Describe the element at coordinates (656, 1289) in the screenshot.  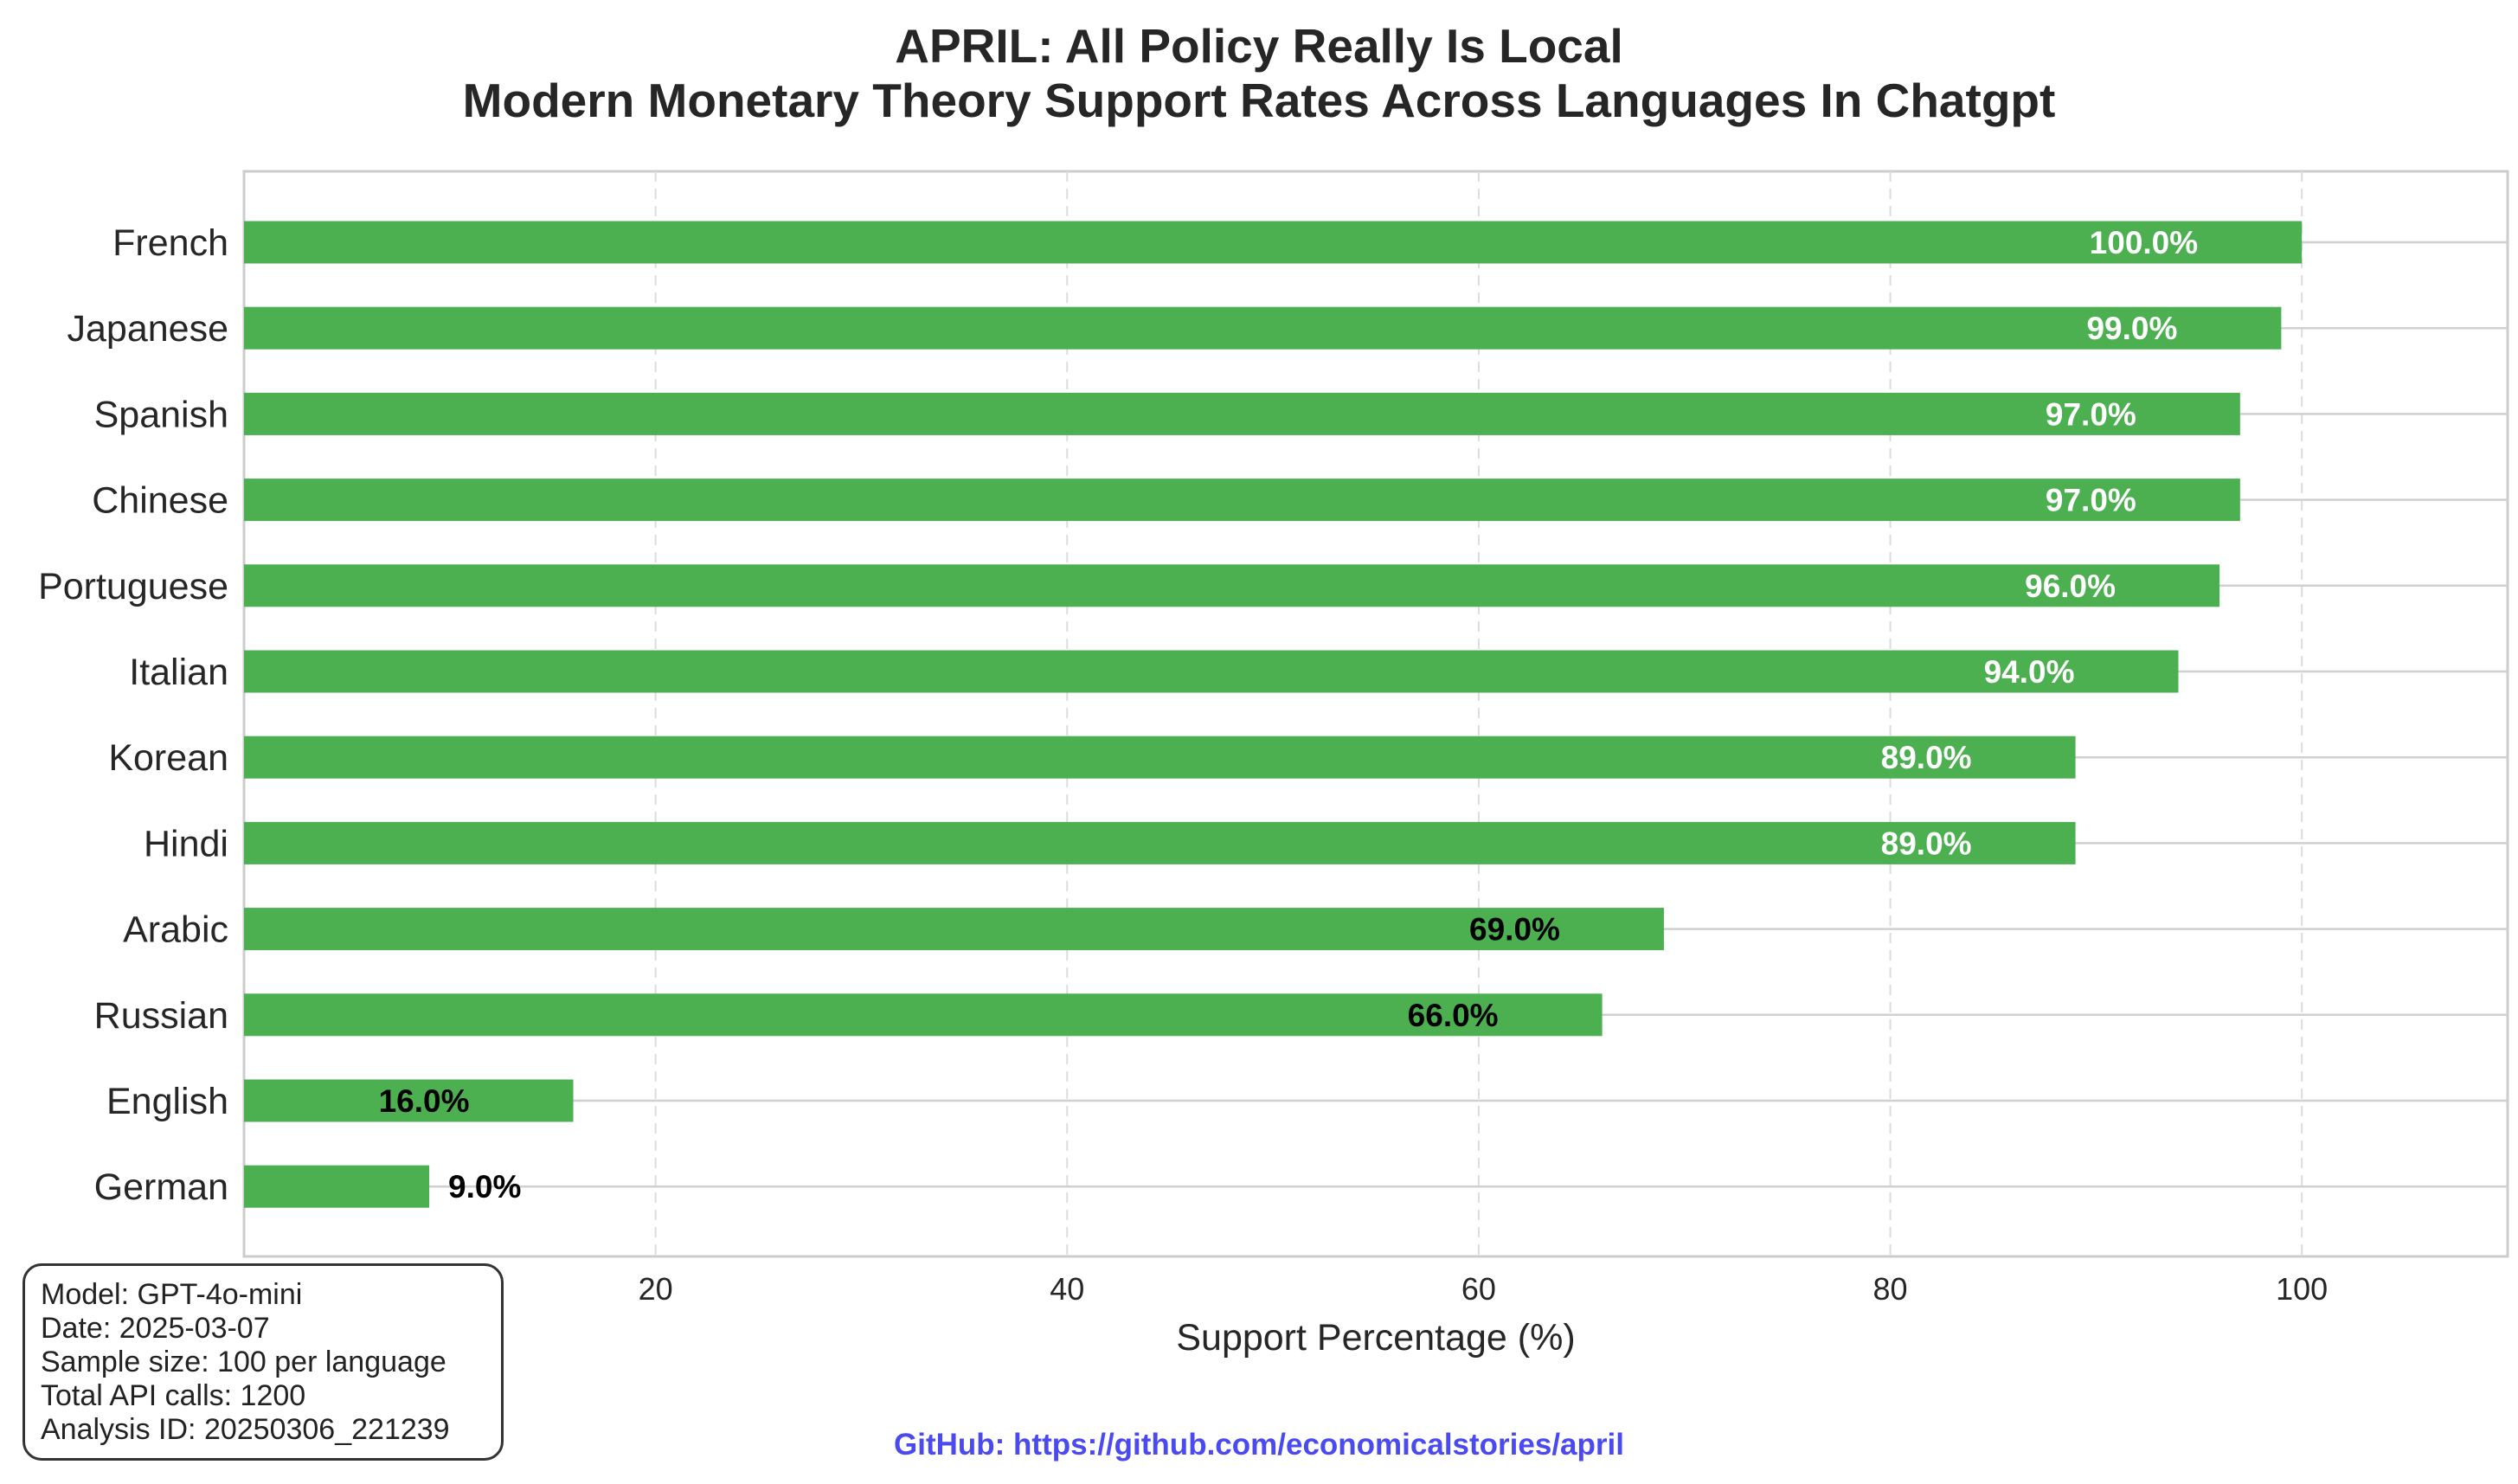
I see `x-tick-label: 20` at that location.